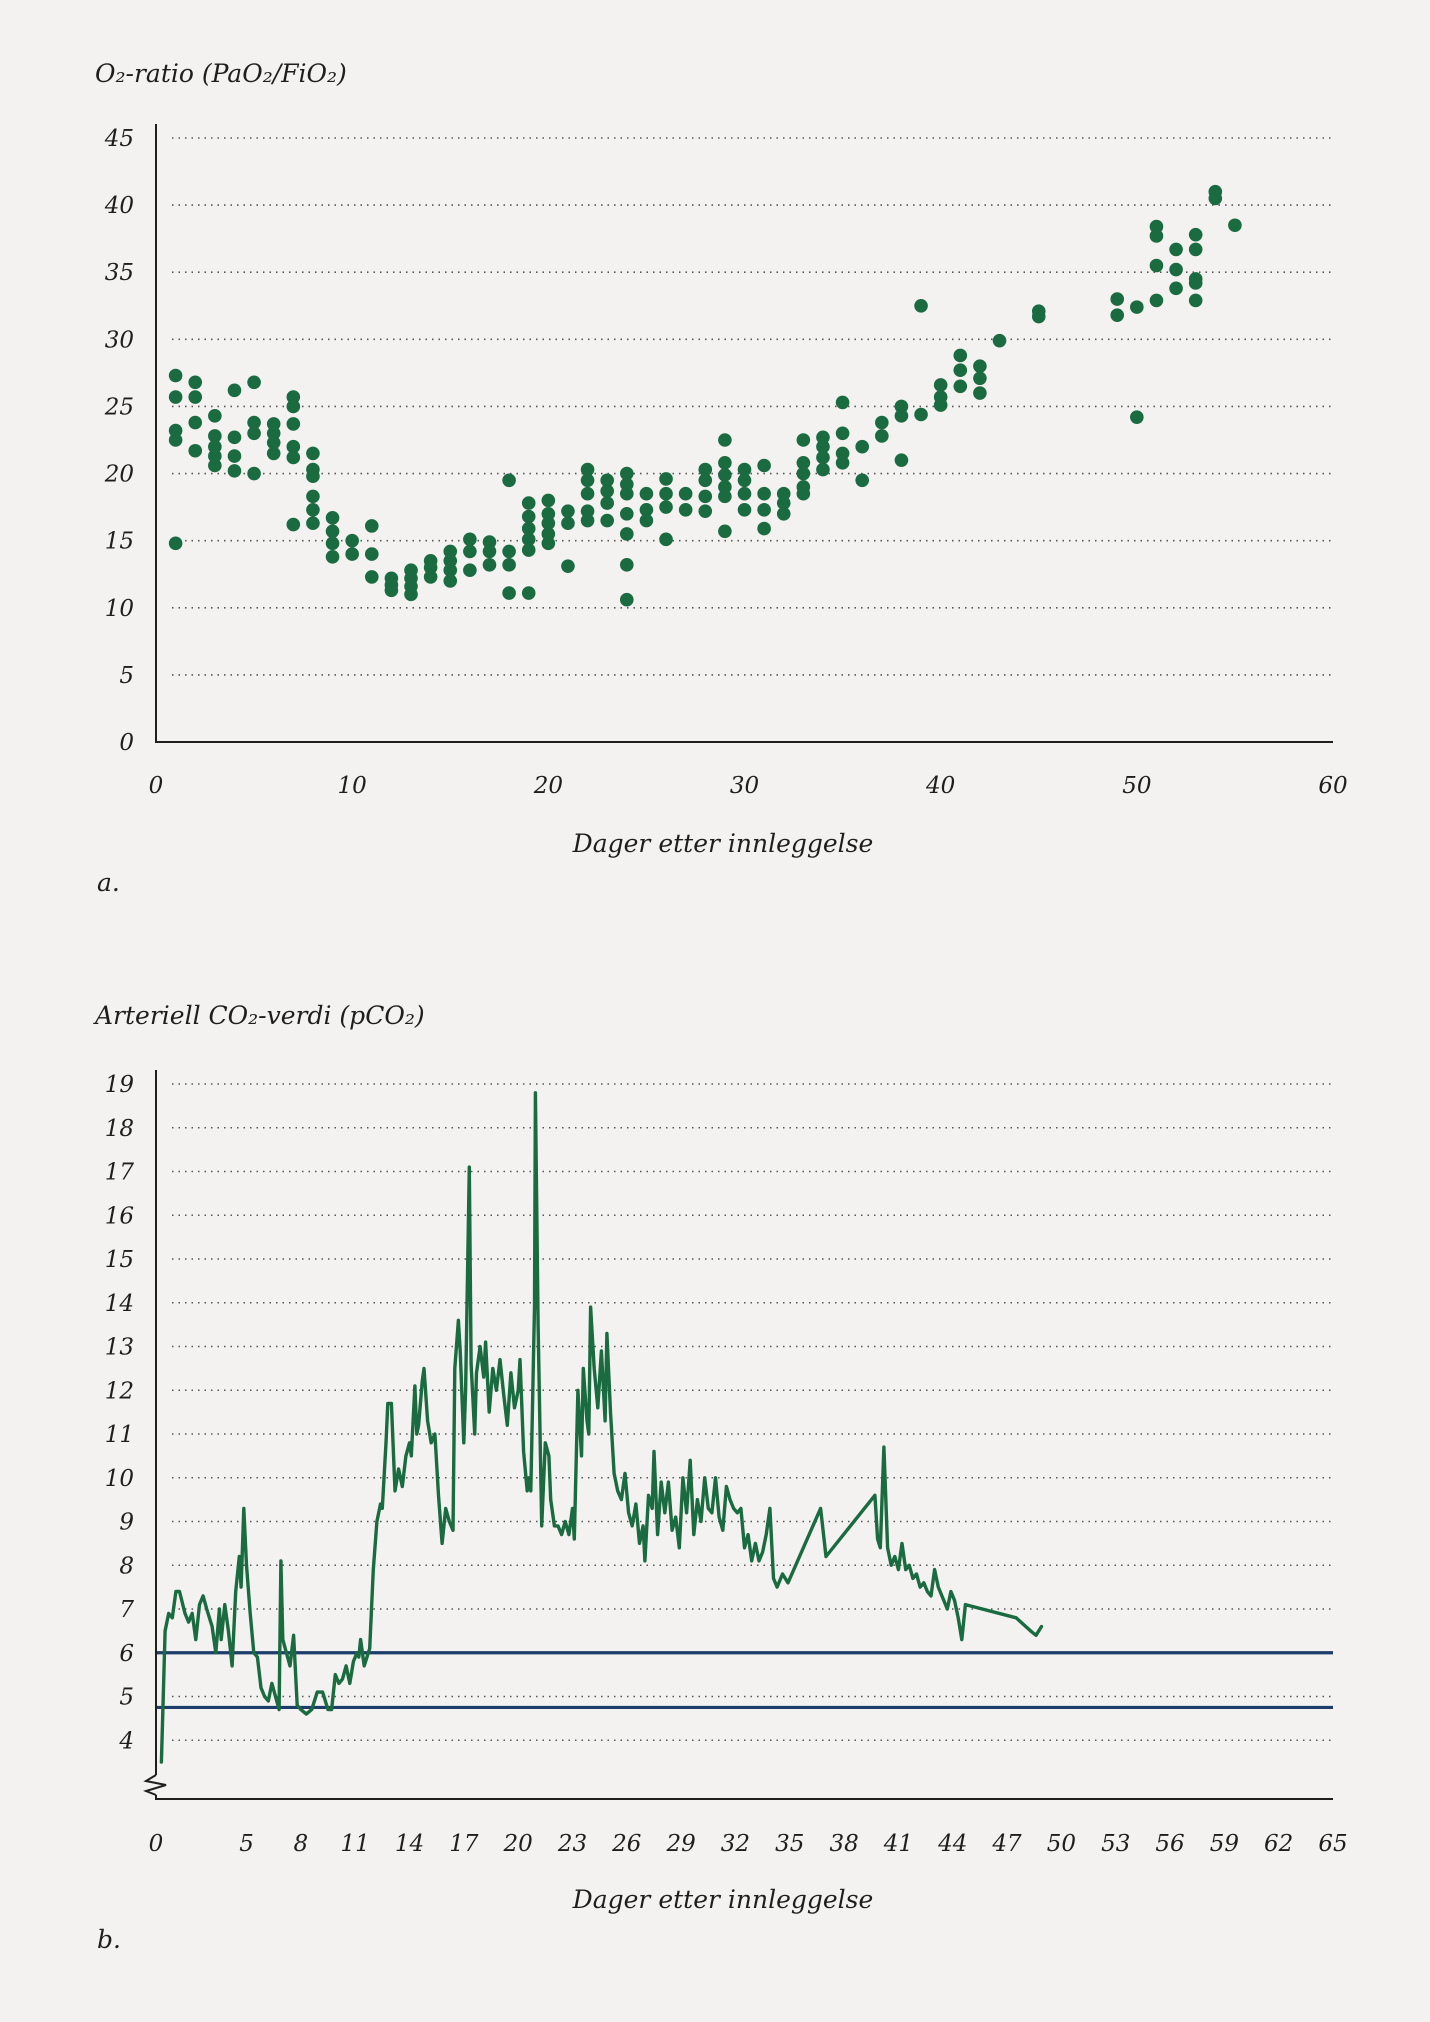 The width and height of the screenshot is (1430, 2022). What do you see at coordinates (120, 1413) in the screenshot?
I see `chart-b-y-ticks: 4 5 6 7 8 9 10 11 12 13 14 15 16 17 18 19` at bounding box center [120, 1413].